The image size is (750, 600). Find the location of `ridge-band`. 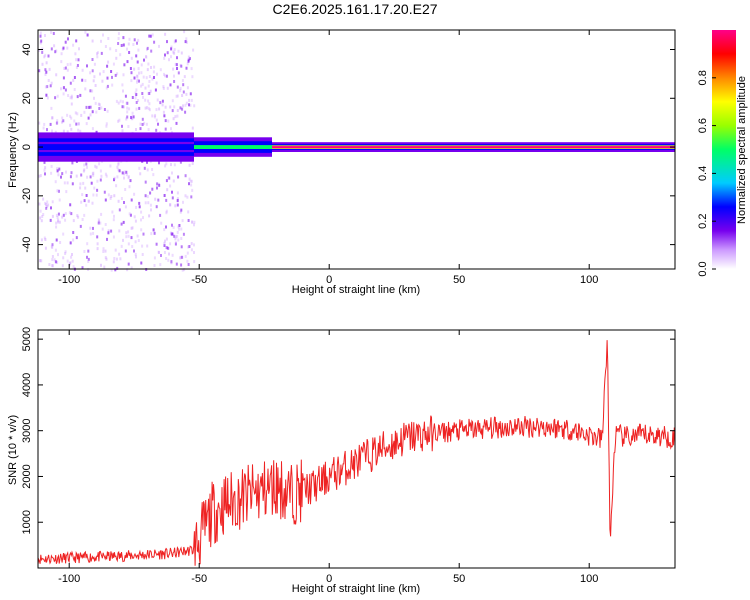

ridge-band is located at coordinates (233, 147).